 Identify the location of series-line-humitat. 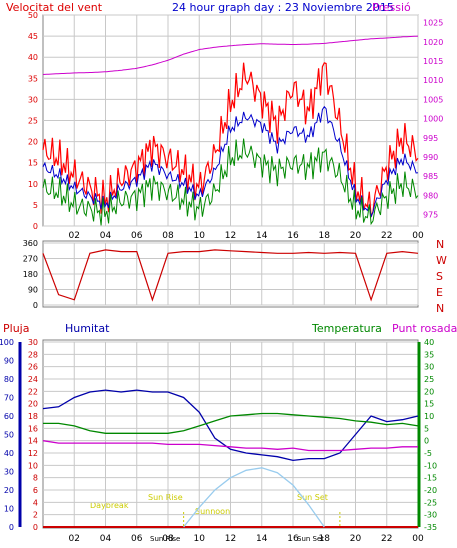
(230, 425).